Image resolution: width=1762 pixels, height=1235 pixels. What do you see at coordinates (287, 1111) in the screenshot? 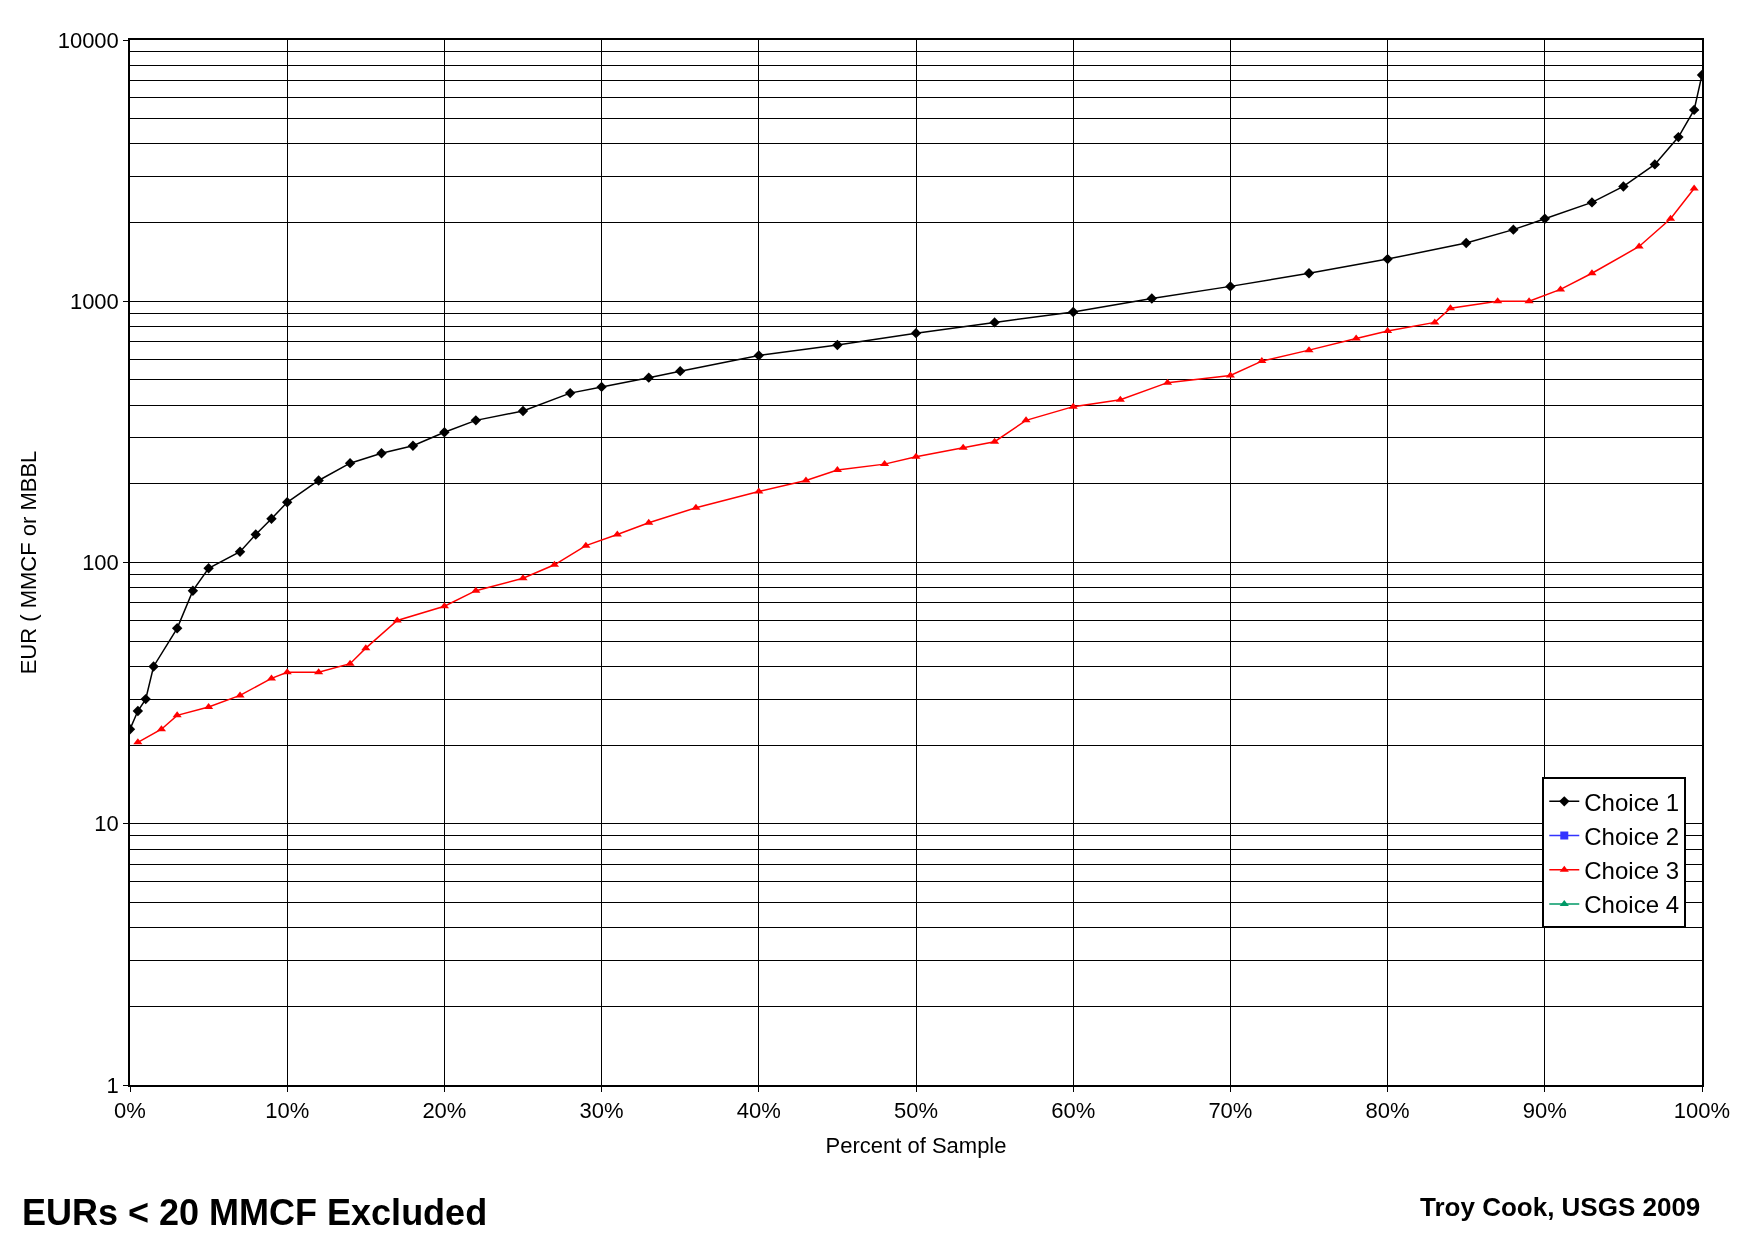
I see `x-tick-label: 10%` at bounding box center [287, 1111].